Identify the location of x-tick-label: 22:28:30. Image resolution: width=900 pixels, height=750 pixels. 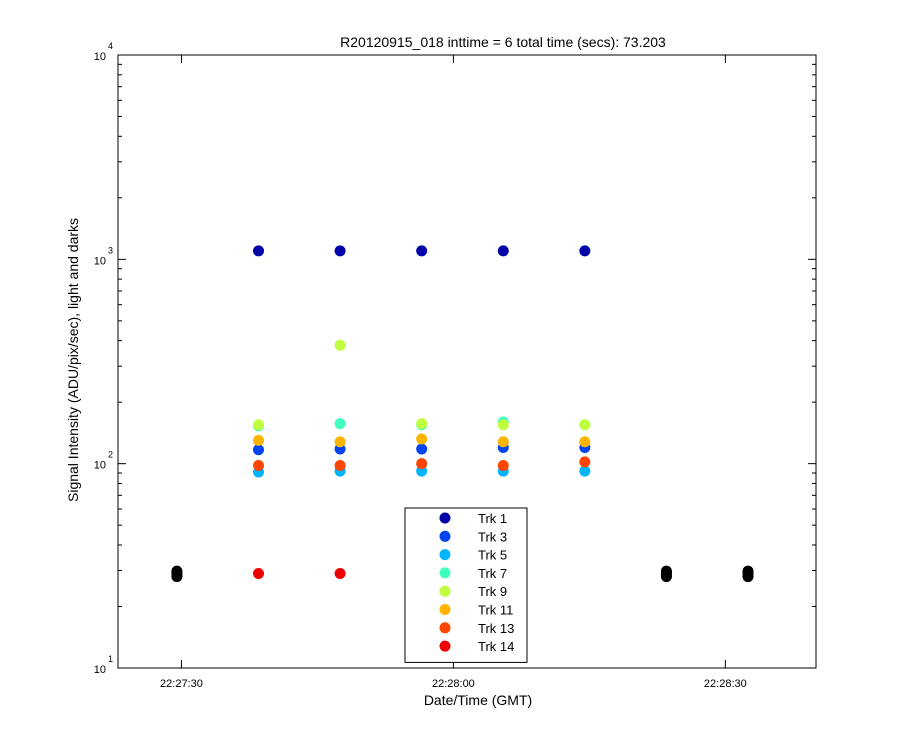
(725, 684).